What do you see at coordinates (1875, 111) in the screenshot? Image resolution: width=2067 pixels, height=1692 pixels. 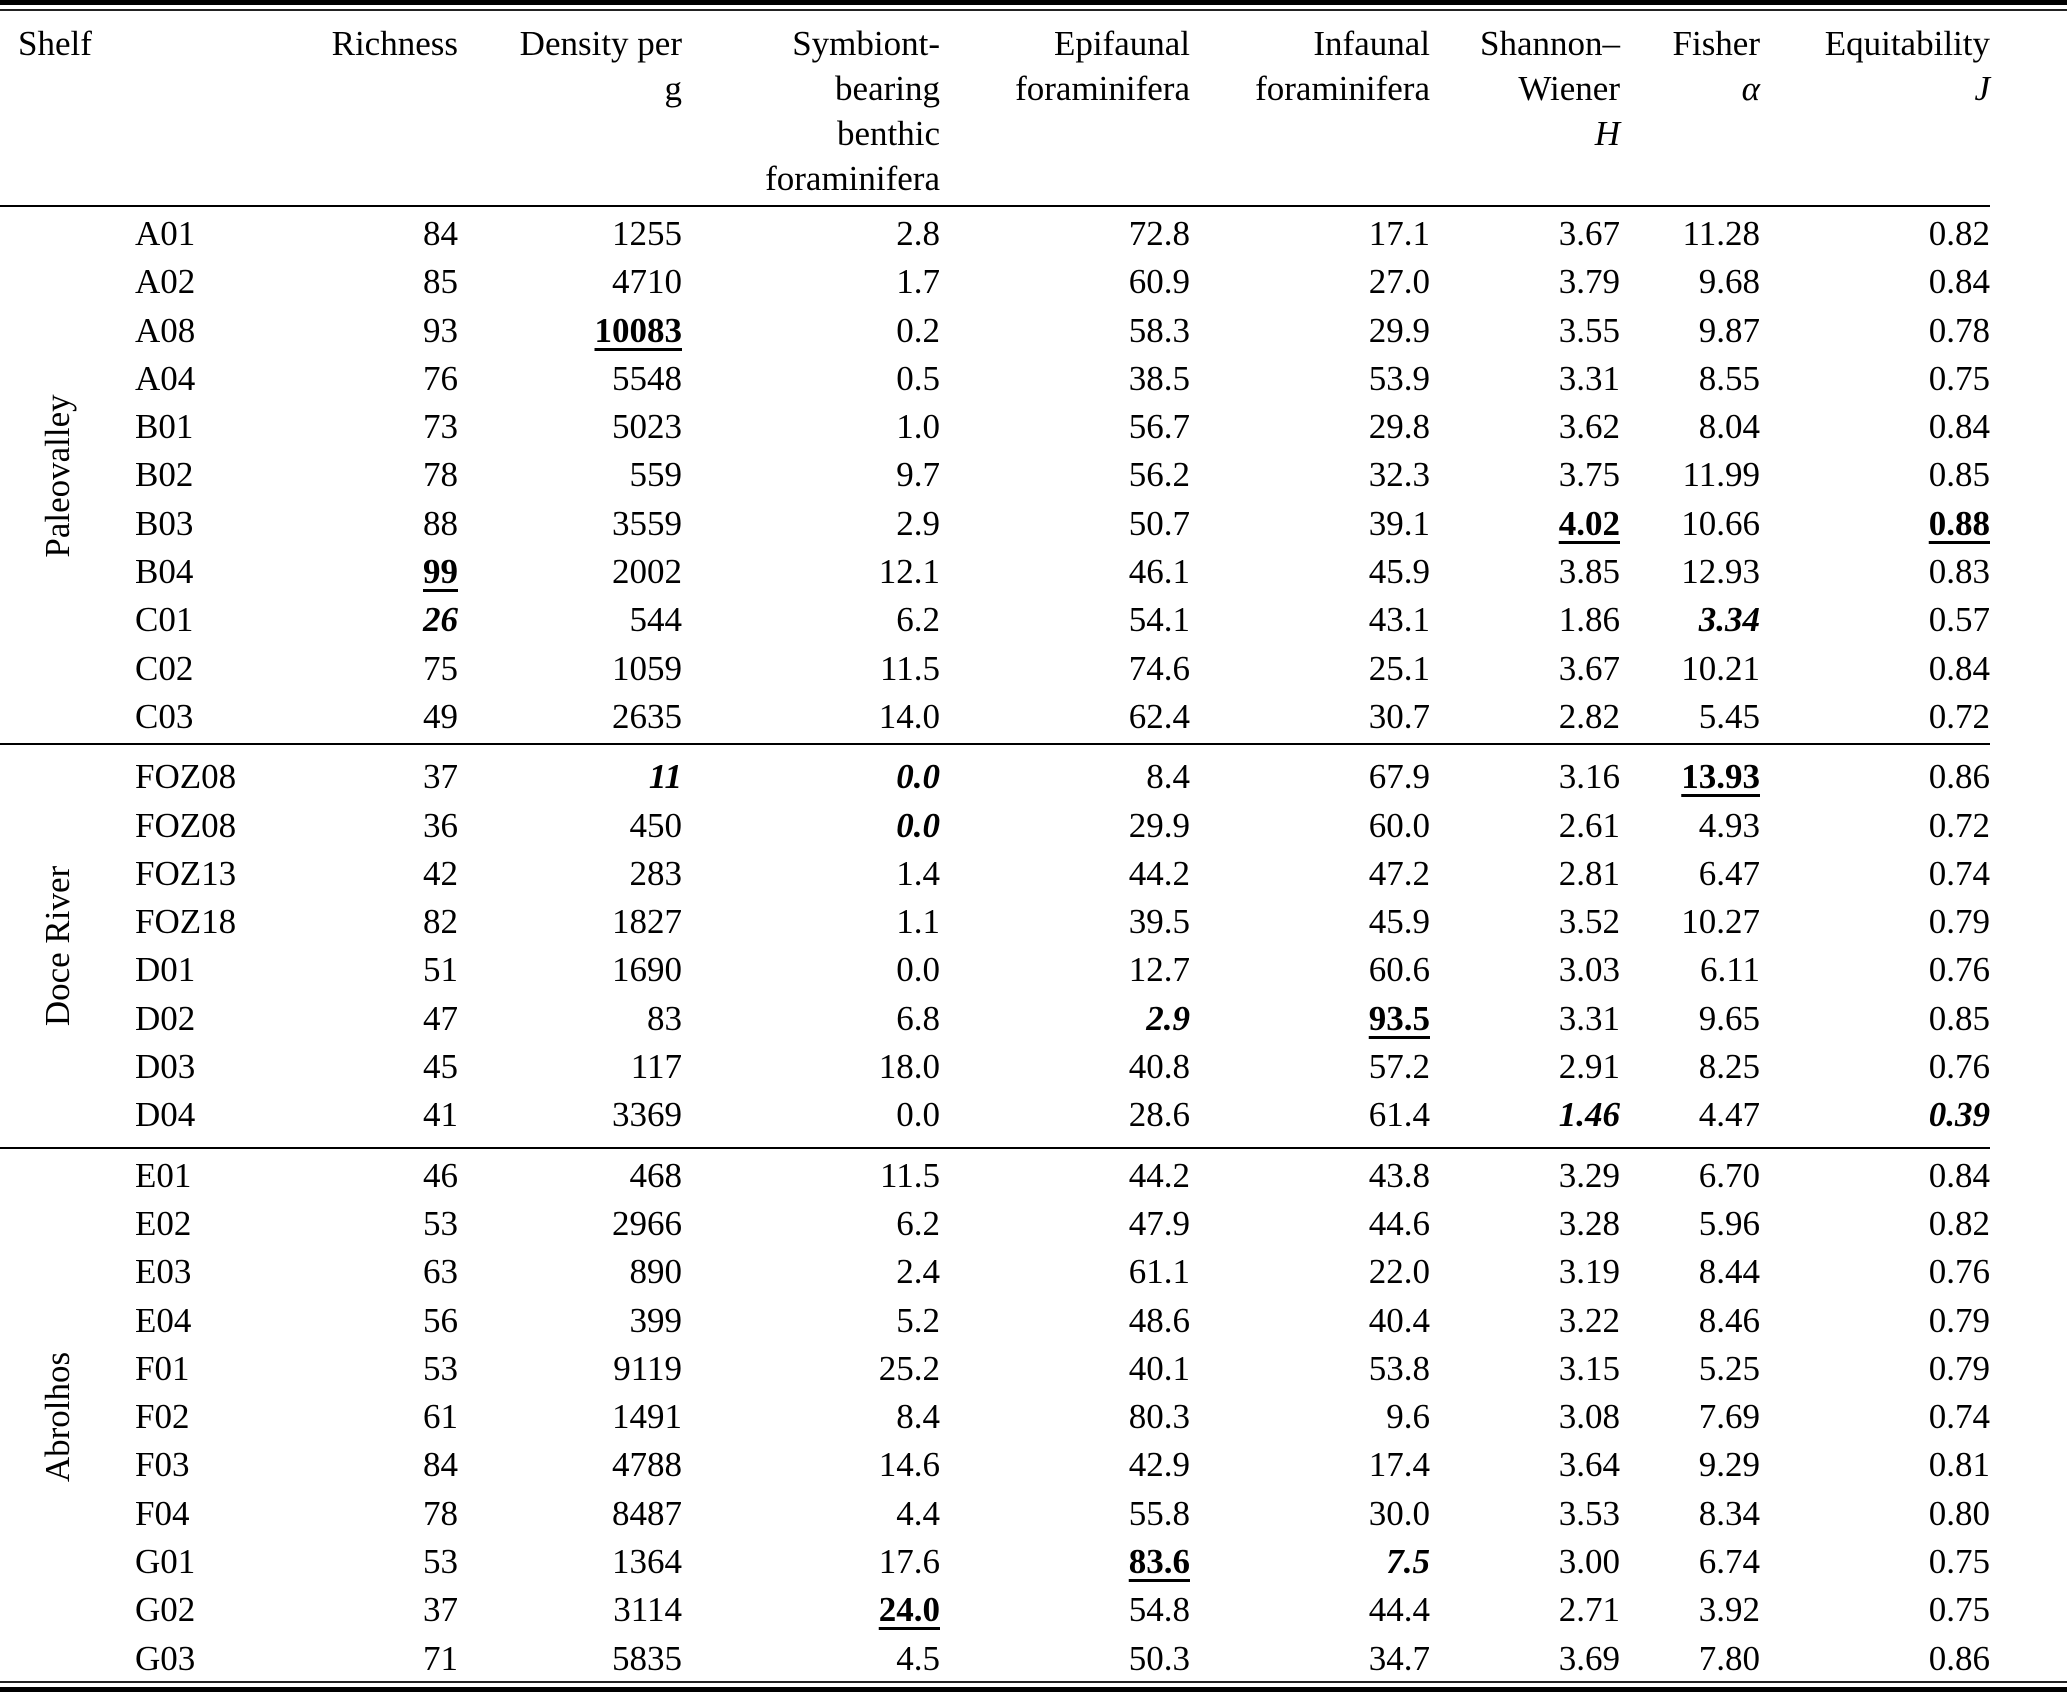 I see `column-header-equitability: Equitability J` at bounding box center [1875, 111].